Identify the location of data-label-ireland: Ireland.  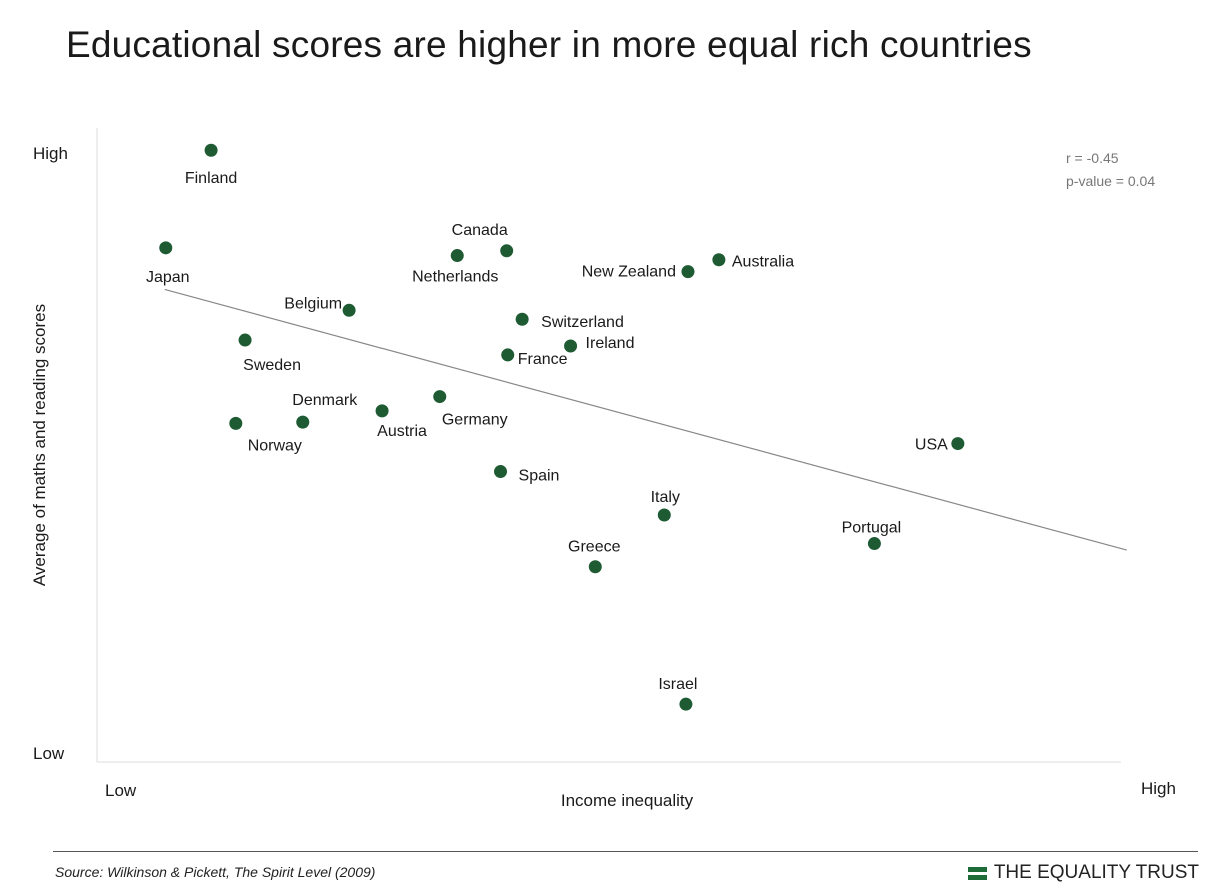
(610, 343).